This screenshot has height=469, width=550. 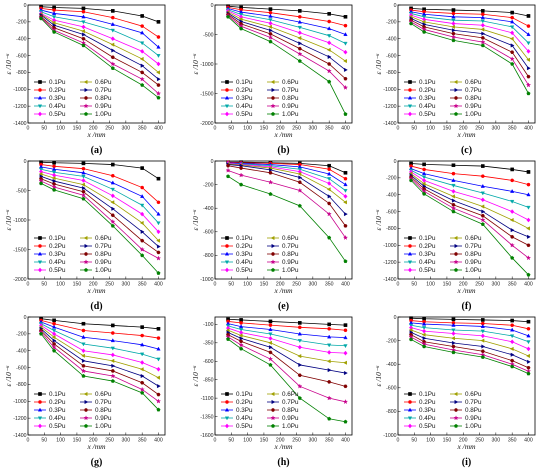 I want to click on x-tick-label: 150, so click(x=77, y=129).